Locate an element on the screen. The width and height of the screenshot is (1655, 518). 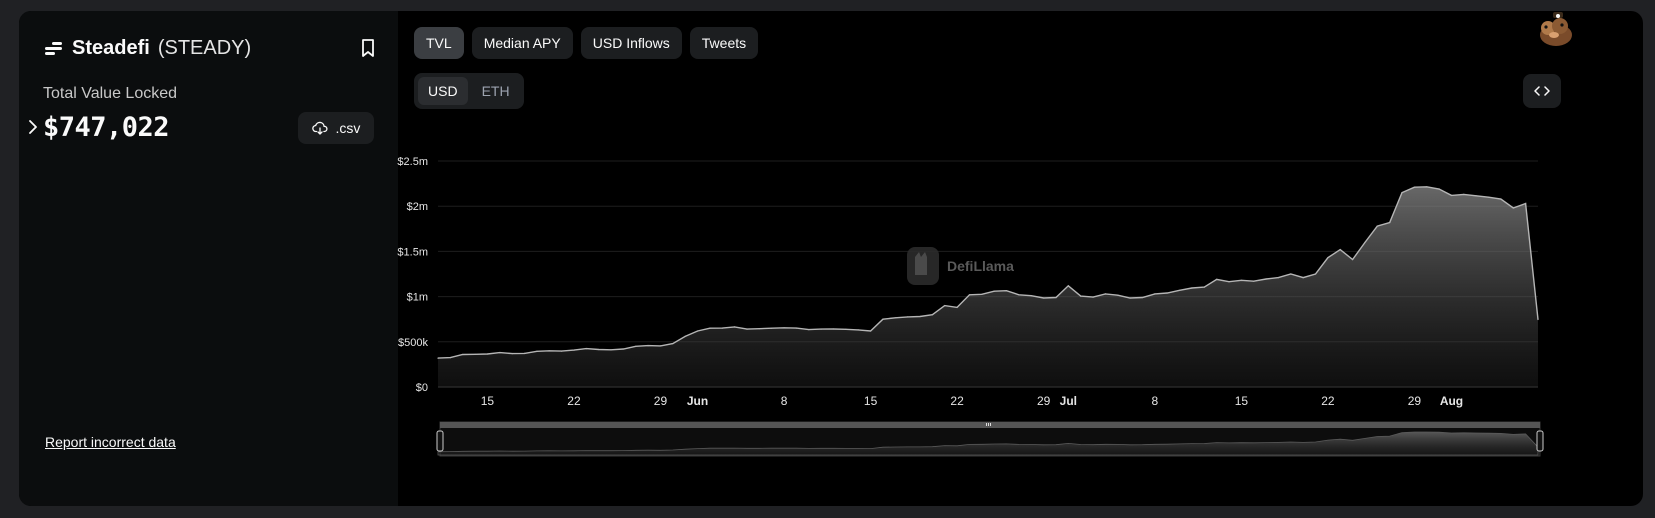
protocol-symbol: (STEADY) is located at coordinates (204, 48).